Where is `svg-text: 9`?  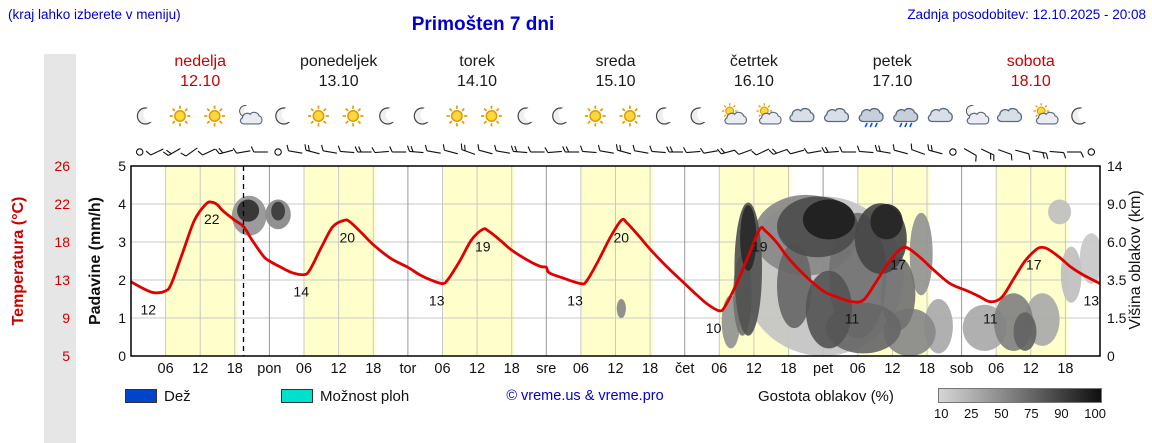 svg-text: 9 is located at coordinates (66, 318).